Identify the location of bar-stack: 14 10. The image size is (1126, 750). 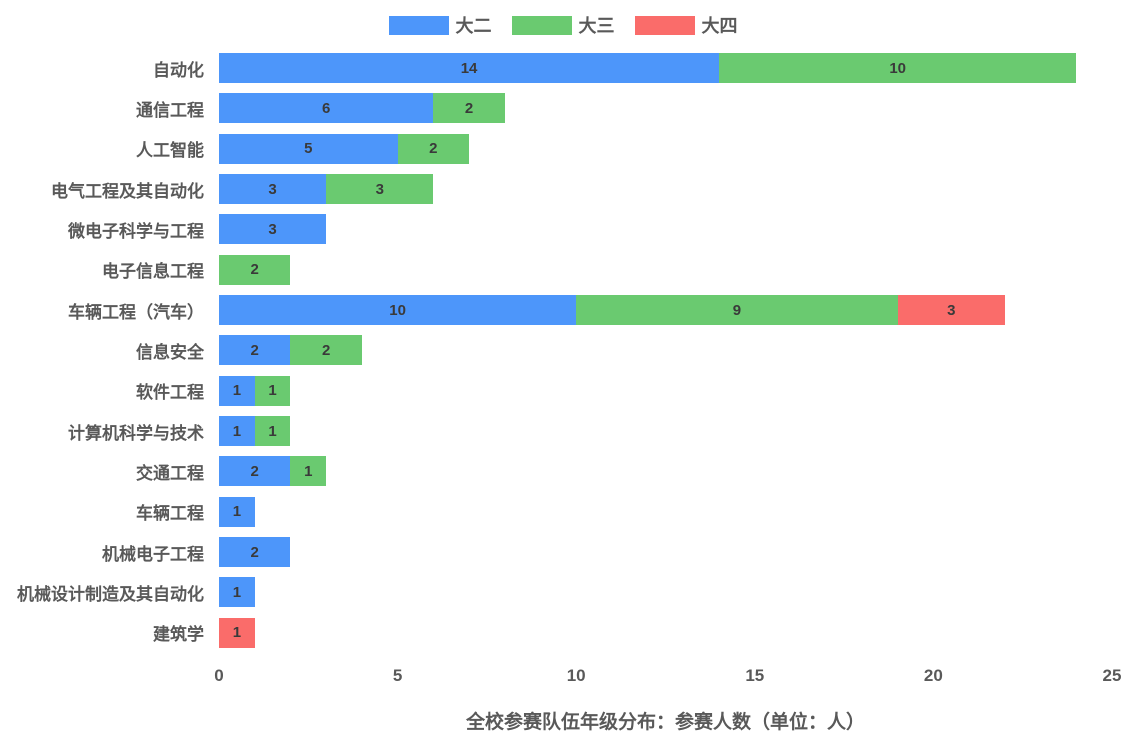
(648, 68).